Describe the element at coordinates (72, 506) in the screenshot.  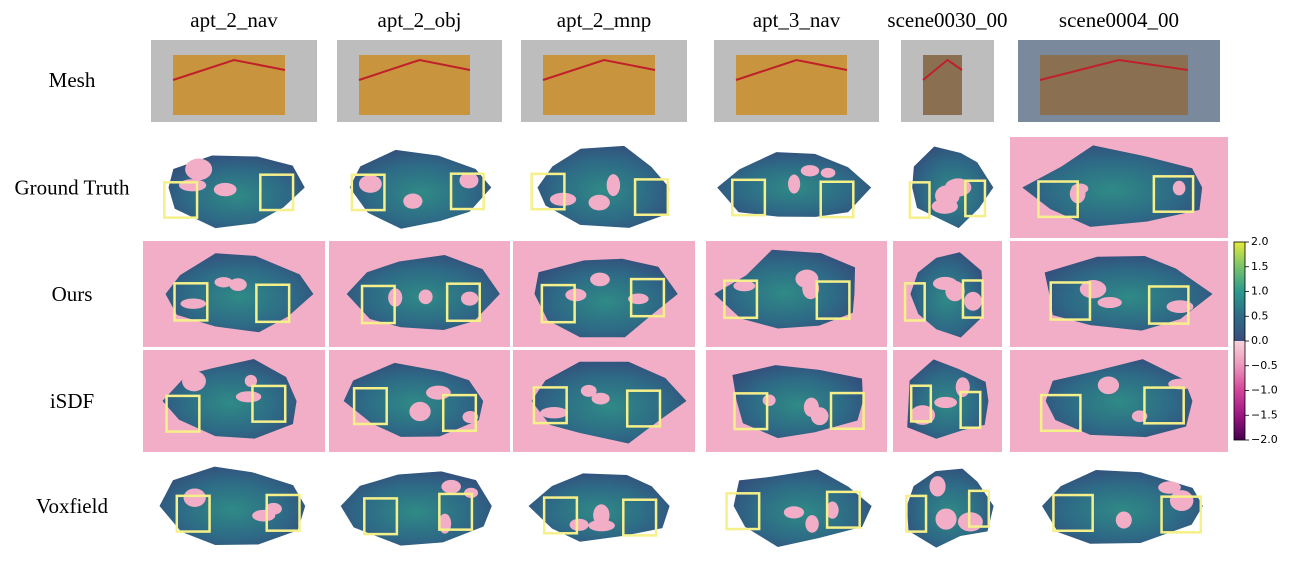
I see `row-label: Voxfield` at that location.